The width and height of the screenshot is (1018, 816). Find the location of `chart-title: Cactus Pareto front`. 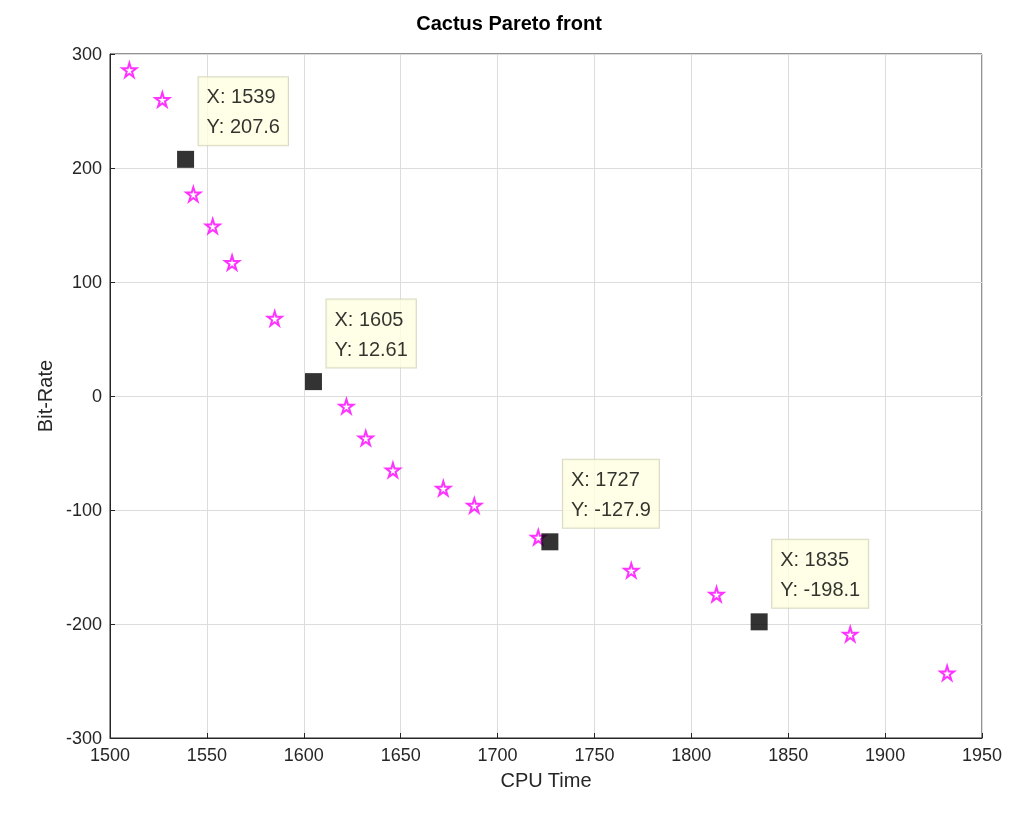

chart-title: Cactus Pareto front is located at coordinates (509, 23).